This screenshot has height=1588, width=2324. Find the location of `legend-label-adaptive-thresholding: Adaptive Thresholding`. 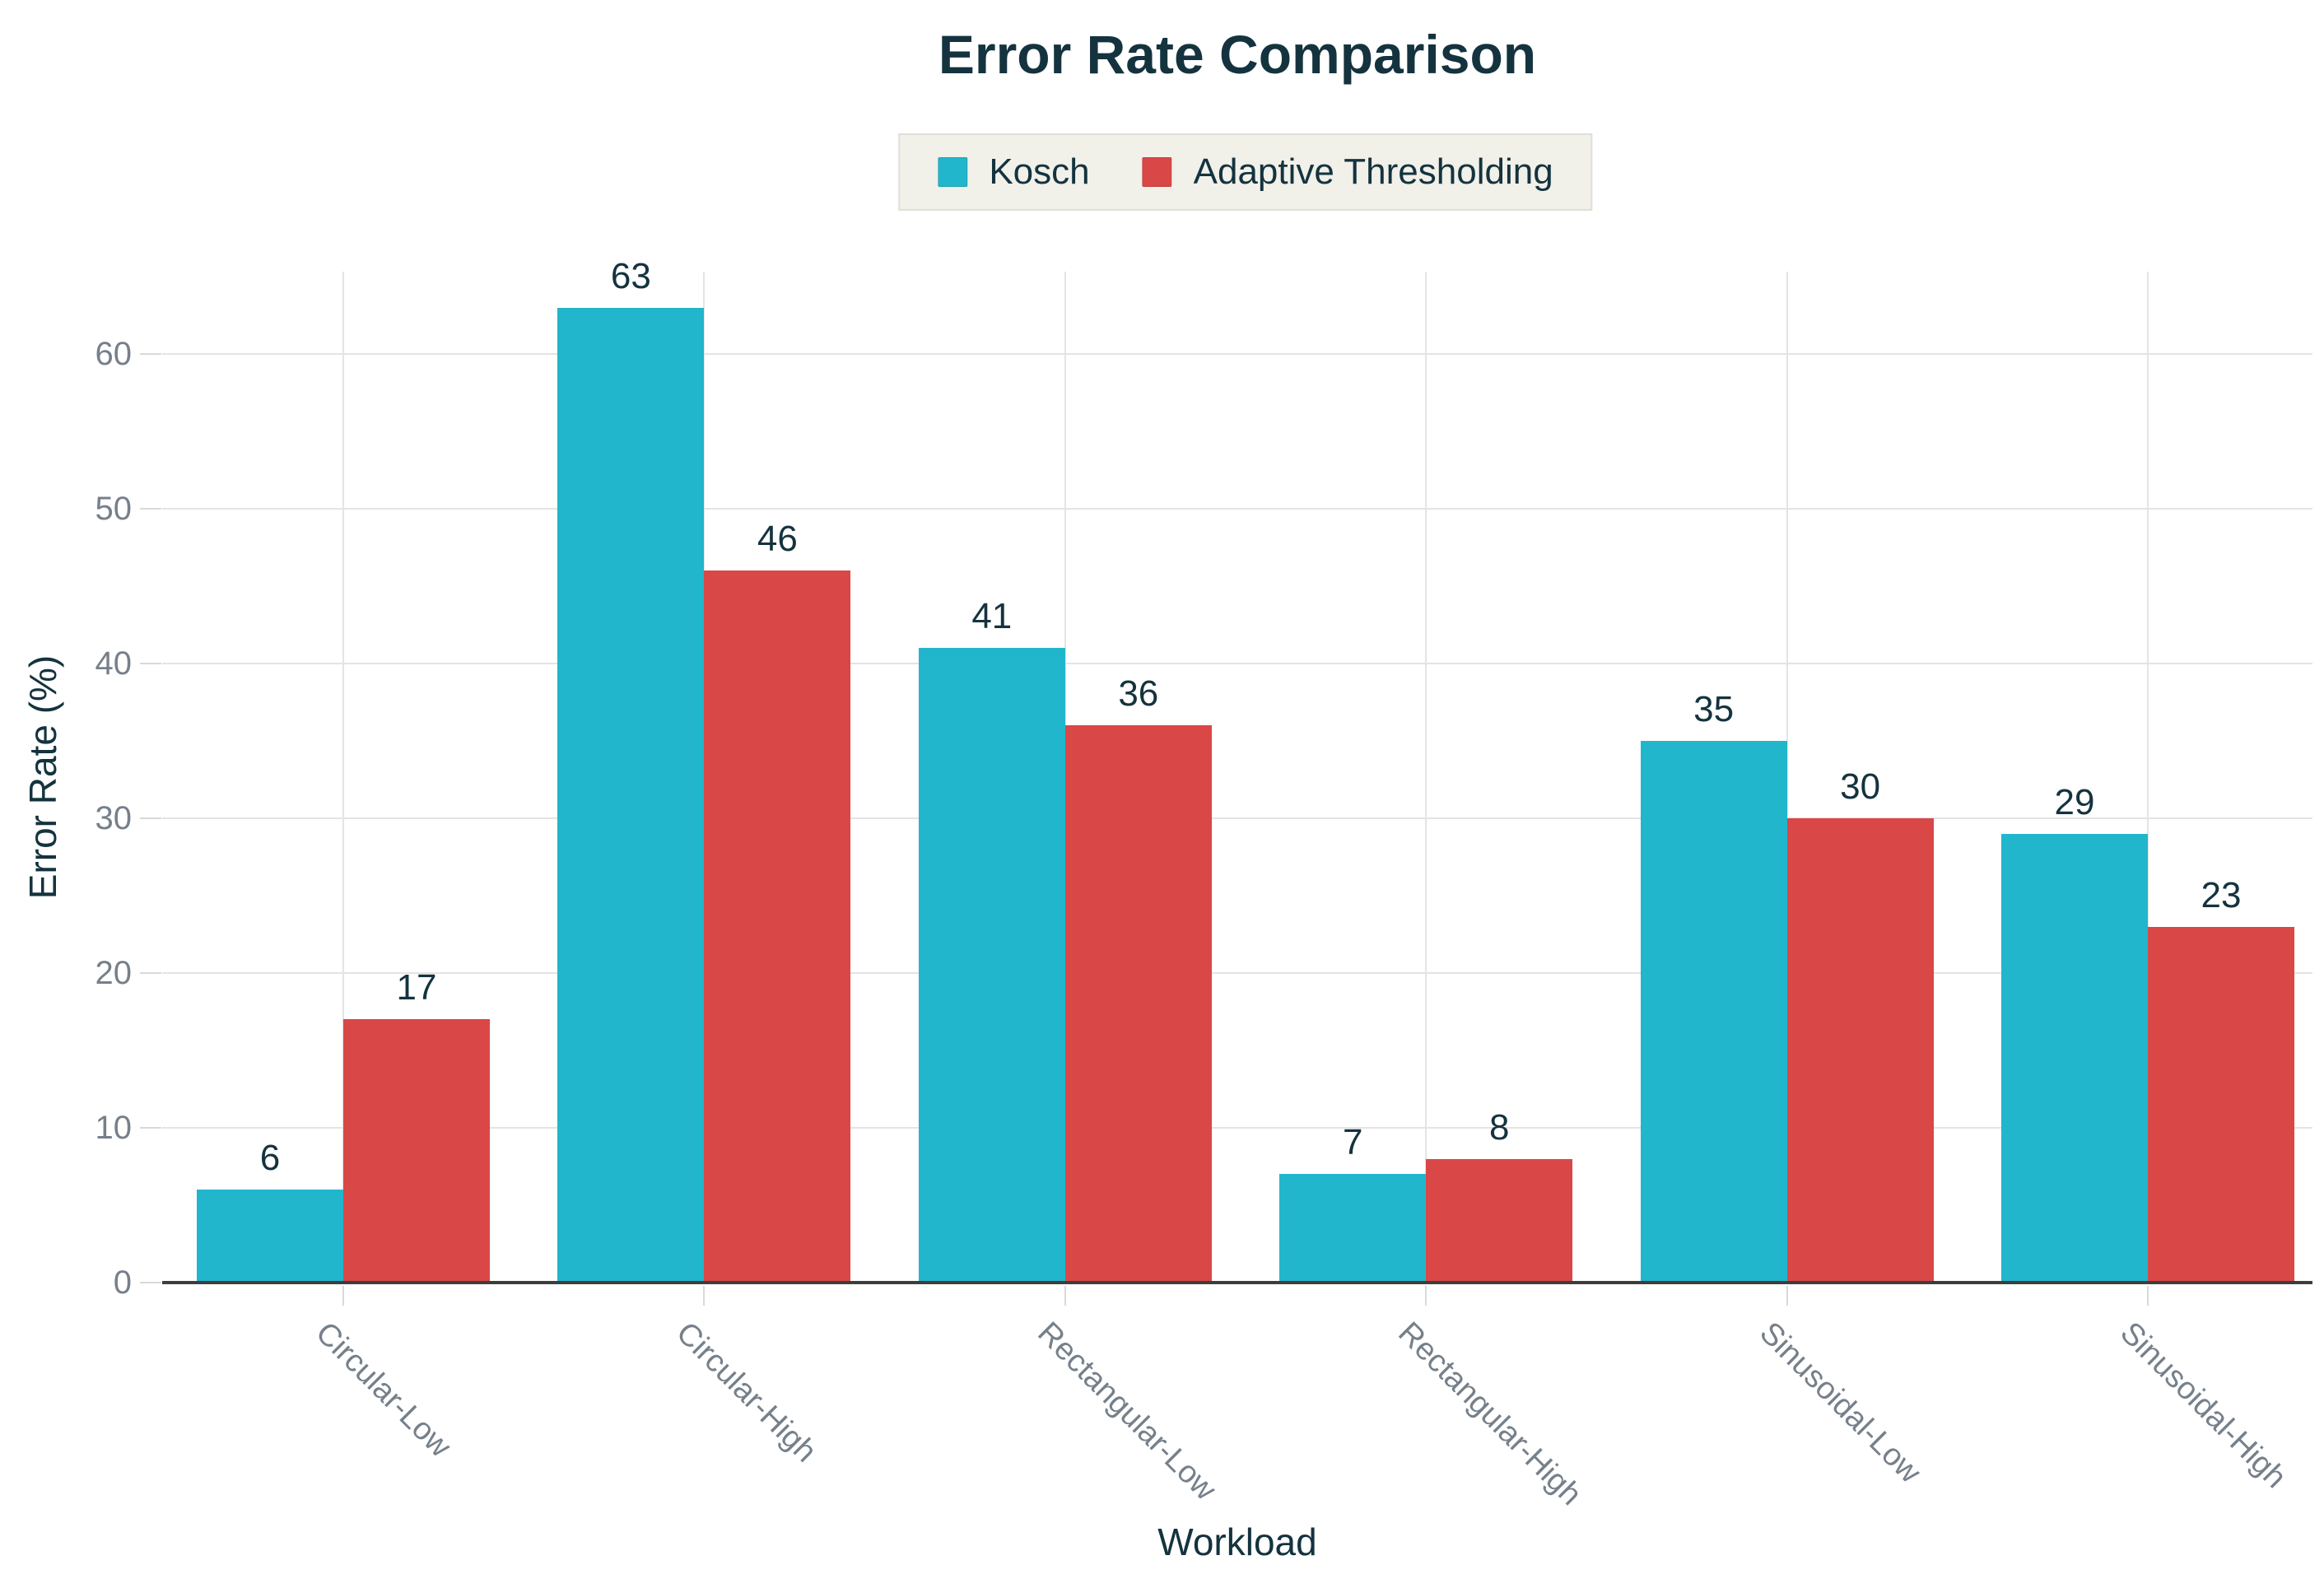

legend-label-adaptive-thresholding: Adaptive Thresholding is located at coordinates (1373, 171).